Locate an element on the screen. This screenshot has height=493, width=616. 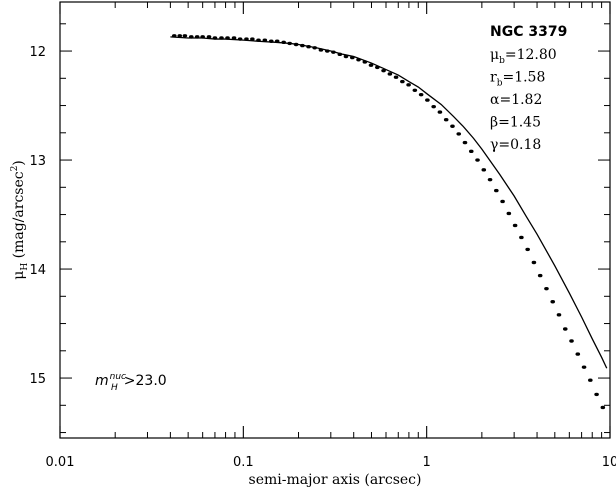
fit-parameter: rb=1.58 is located at coordinates (517, 79).